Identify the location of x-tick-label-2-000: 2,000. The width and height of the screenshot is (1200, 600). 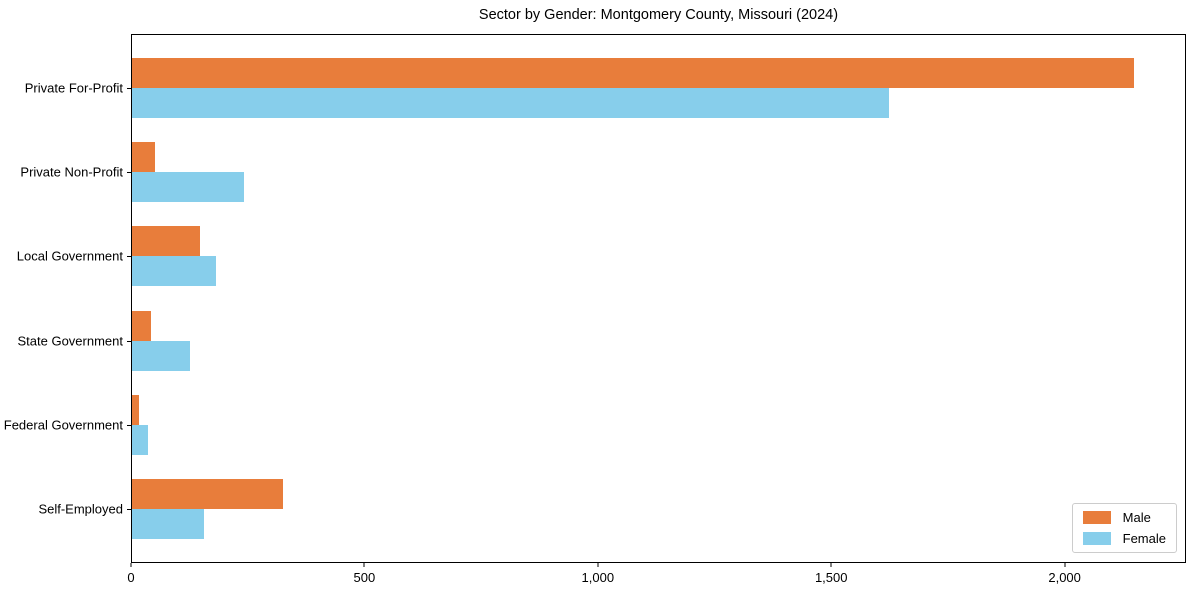
(1064, 577).